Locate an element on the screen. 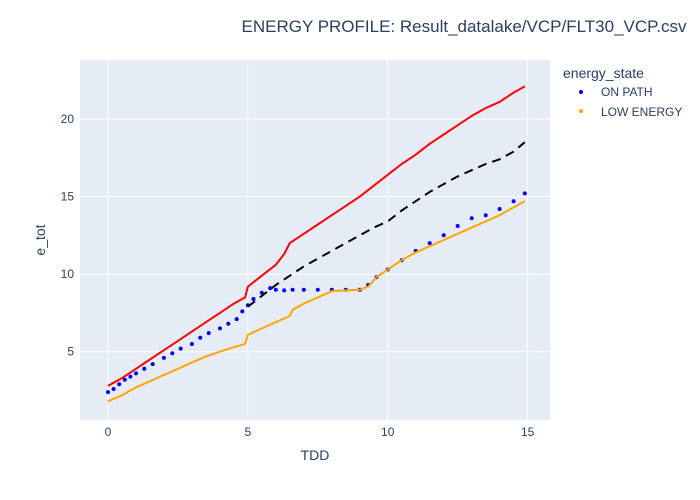  legend-item-low-energy: LOW ENERGY is located at coordinates (630, 112).